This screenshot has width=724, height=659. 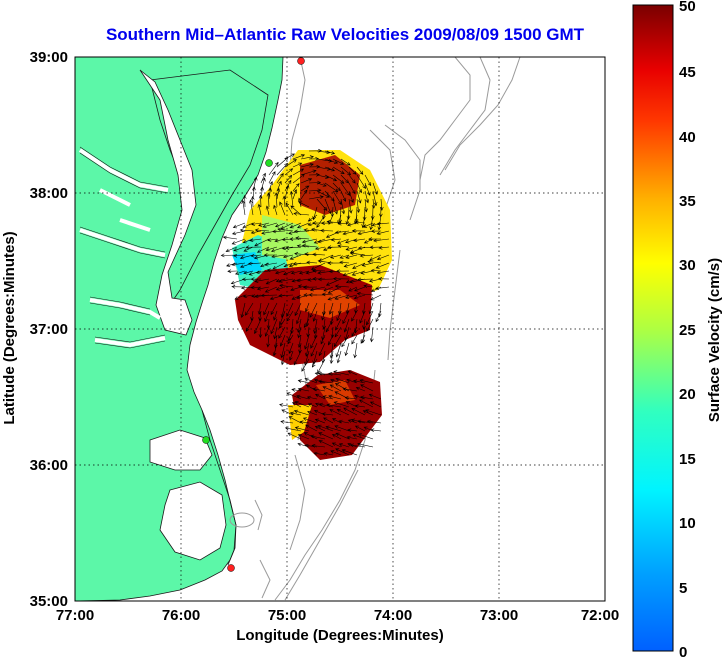 I want to click on velocity-region, so click(x=330, y=304).